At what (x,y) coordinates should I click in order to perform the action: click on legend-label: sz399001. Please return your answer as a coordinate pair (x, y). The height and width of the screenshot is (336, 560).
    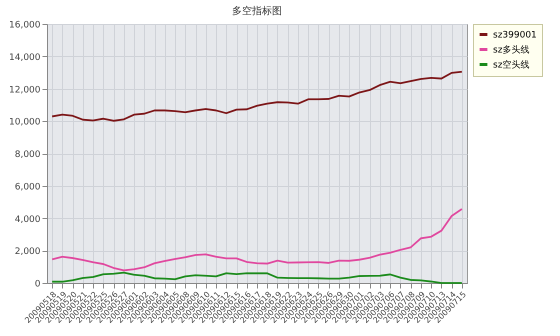
    Looking at the image, I should click on (515, 35).